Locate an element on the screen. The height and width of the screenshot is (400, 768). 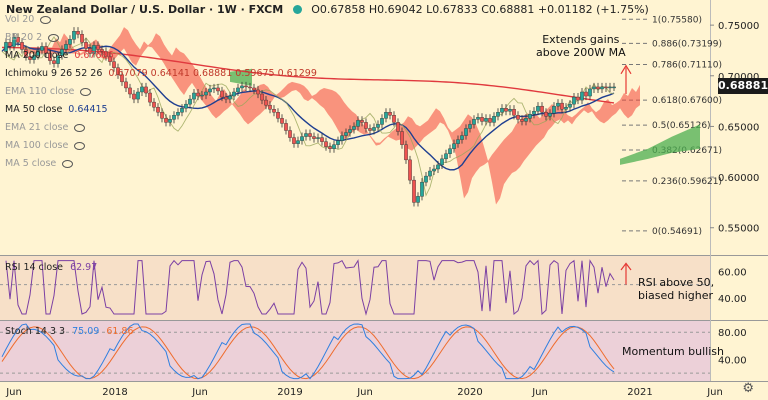
indicator-row: EMA 21 close is located at coordinates (45, 127).